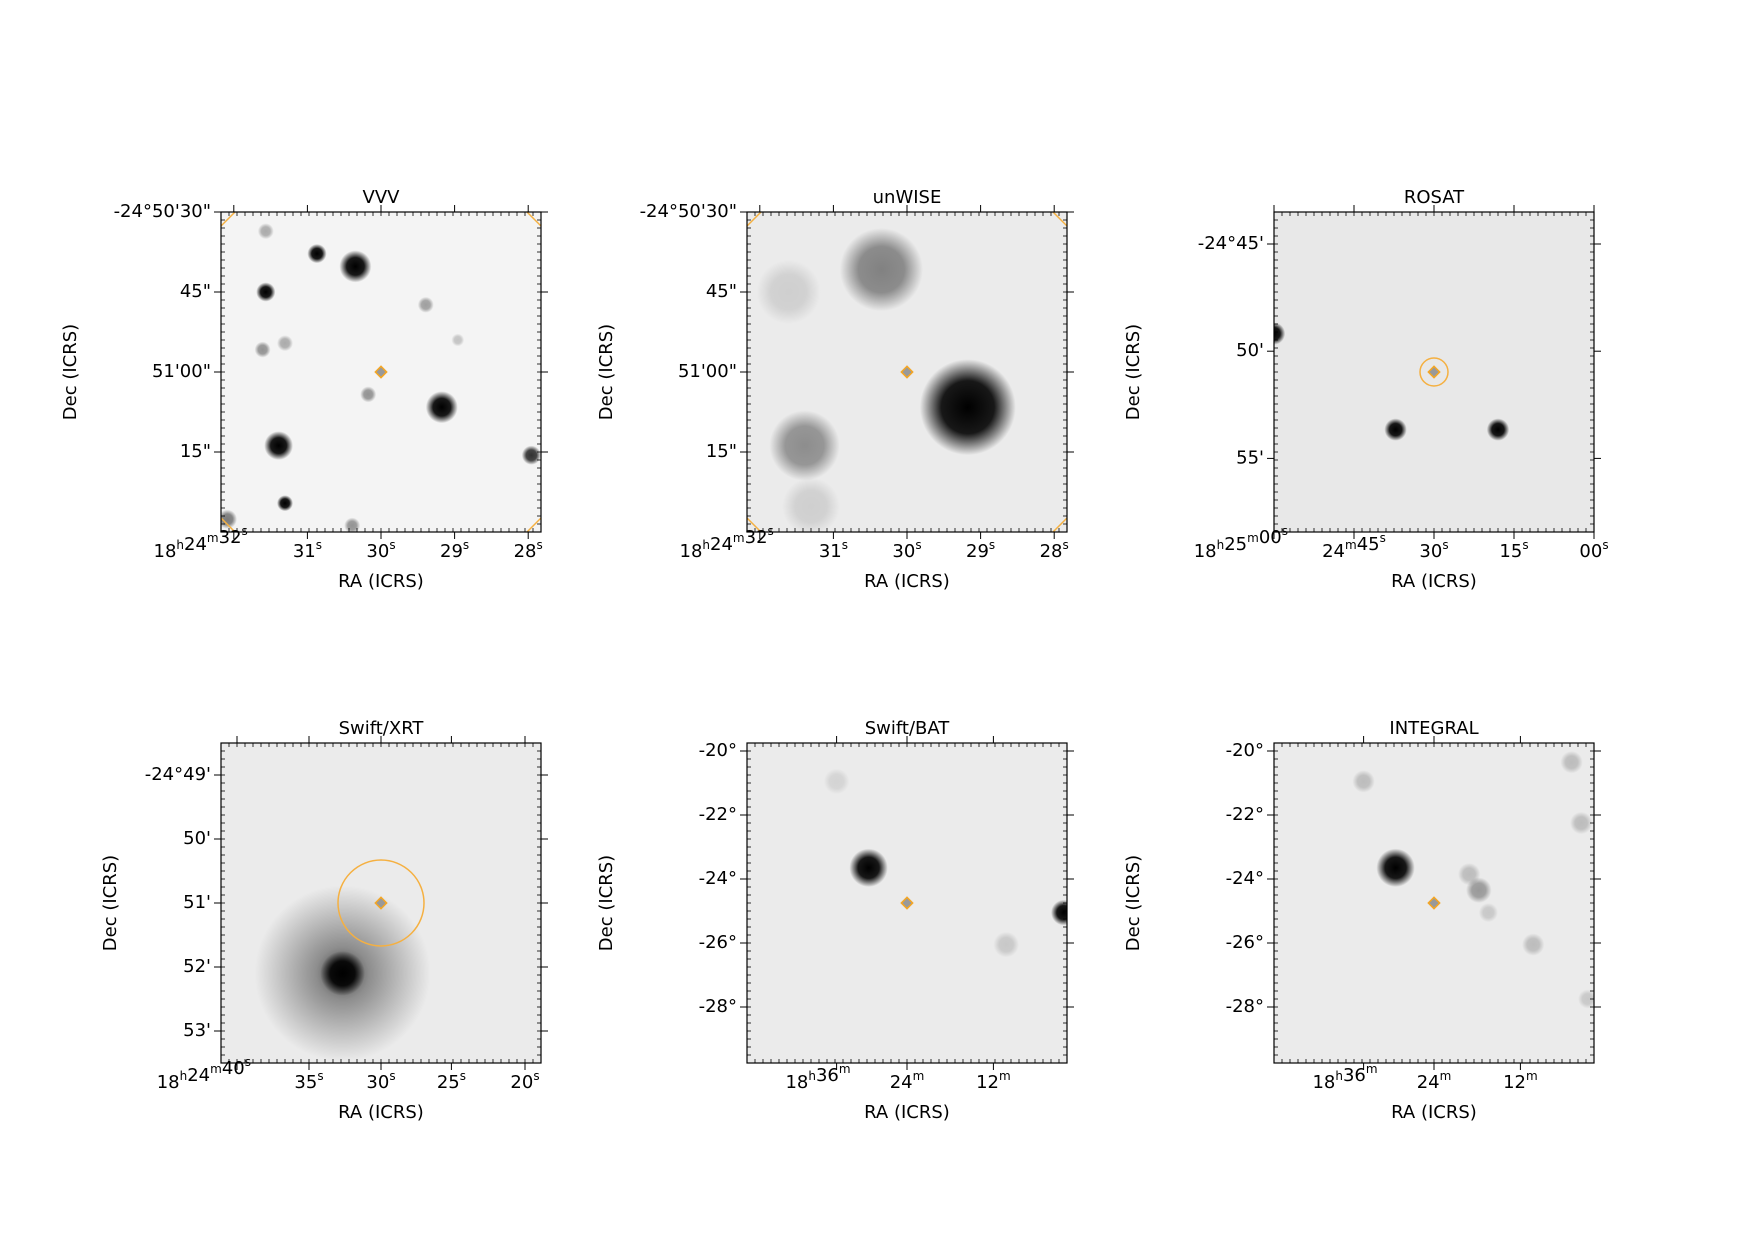 This screenshot has width=1750, height=1250. I want to click on y-tick-label: -20°, so click(718, 750).